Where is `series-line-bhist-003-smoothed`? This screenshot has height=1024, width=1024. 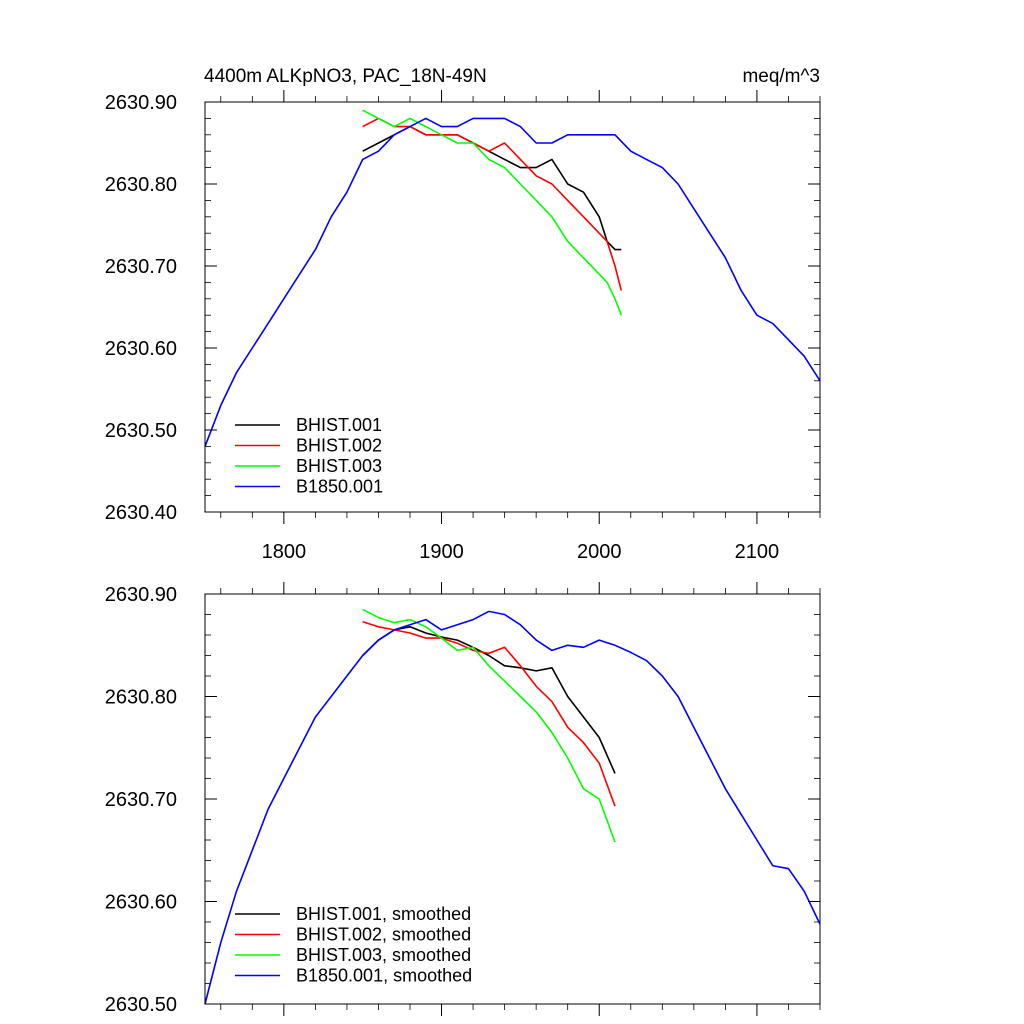
series-line-bhist-003-smoothed is located at coordinates (489, 725).